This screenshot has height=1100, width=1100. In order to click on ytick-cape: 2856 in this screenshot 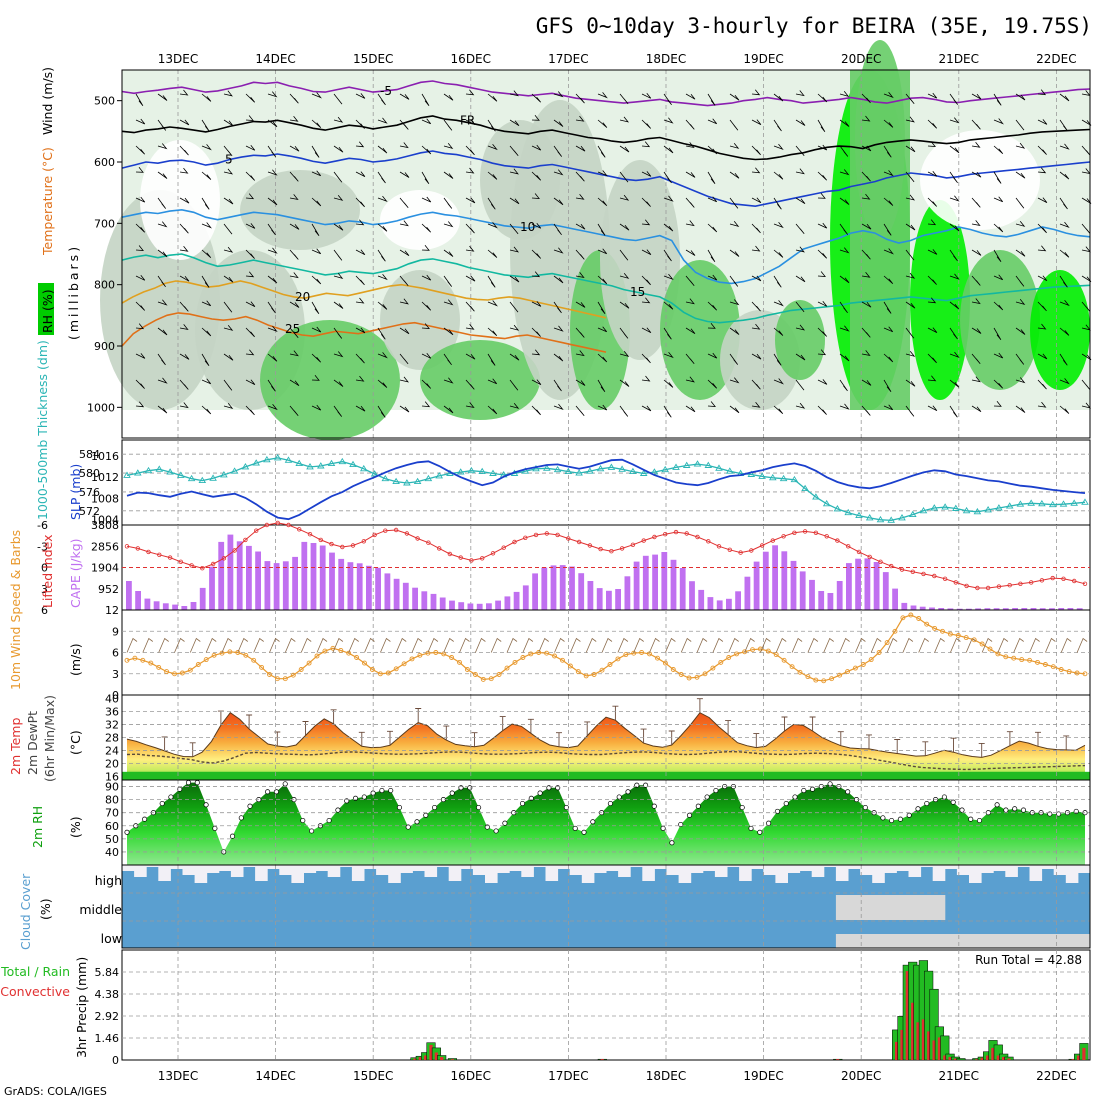, I will do `click(105, 546)`.